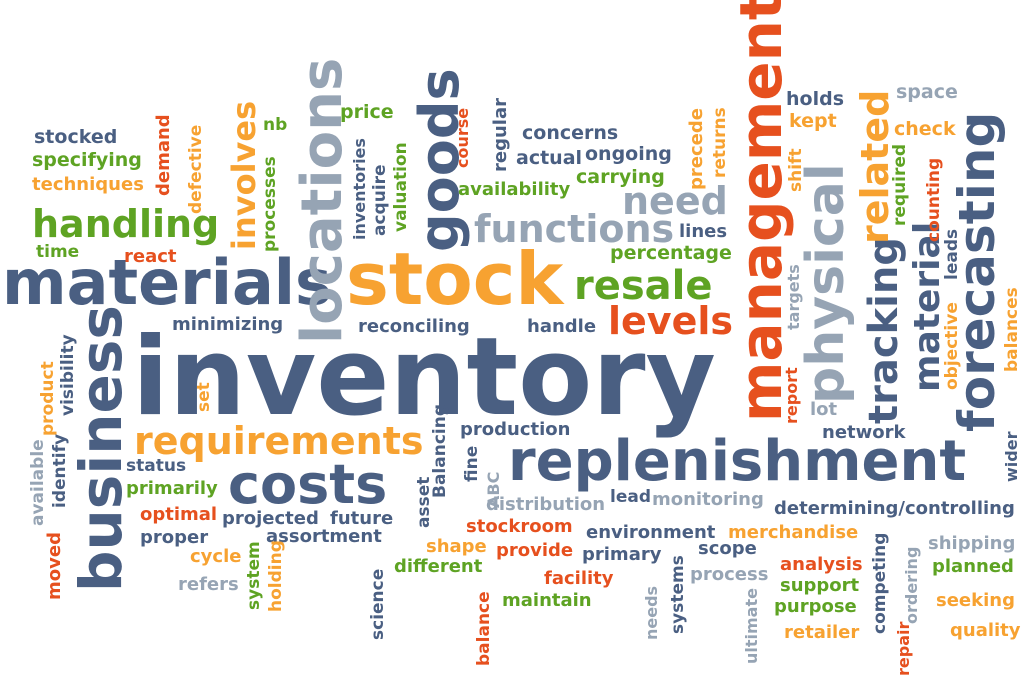 This screenshot has width=1024, height=676. I want to click on word-system: system, so click(254, 575).